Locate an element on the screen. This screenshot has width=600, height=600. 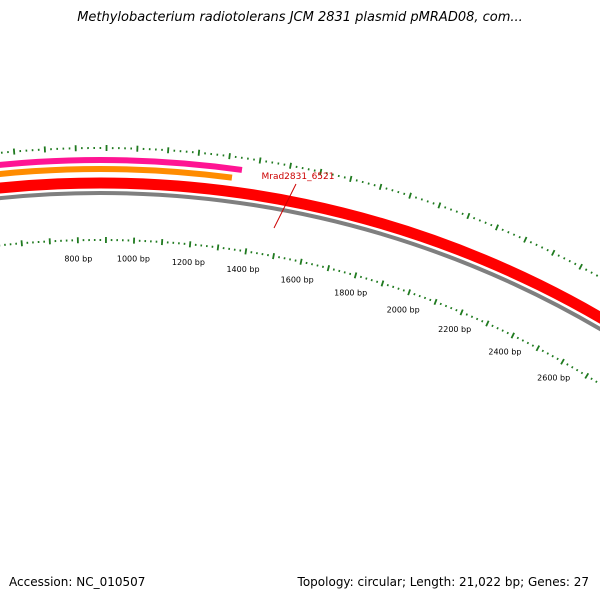
gene-label: Mrad2831_6521 is located at coordinates (297, 177).